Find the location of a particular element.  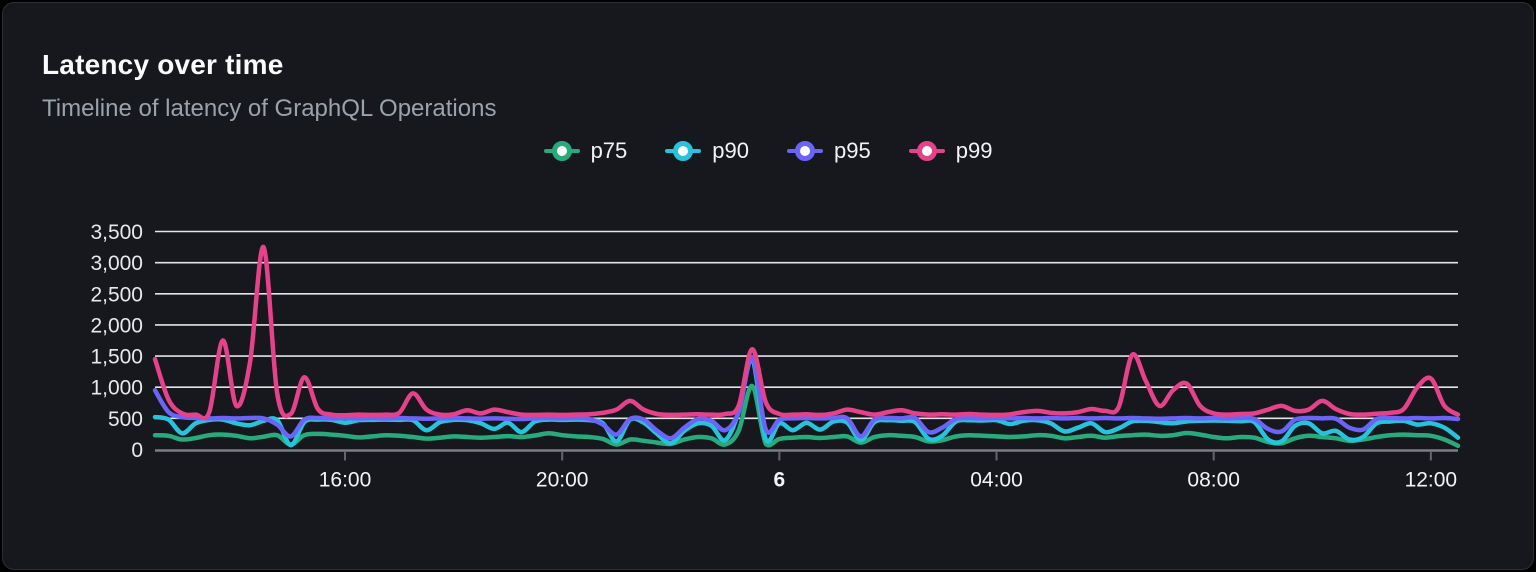

series-line-p75 is located at coordinates (806, 416).